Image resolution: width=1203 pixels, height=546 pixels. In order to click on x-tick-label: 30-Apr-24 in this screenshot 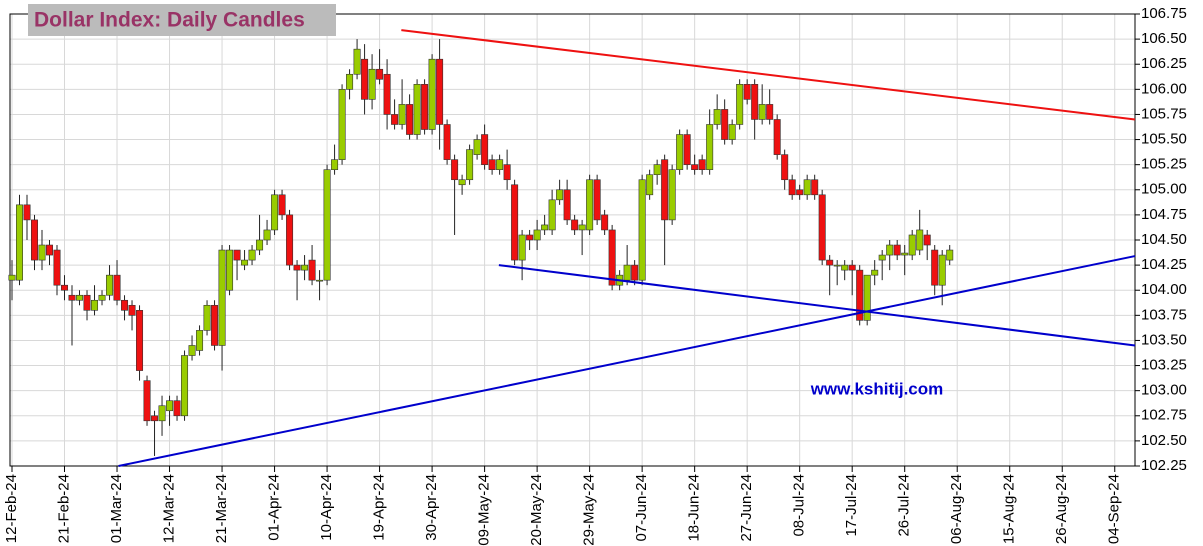, I will do `click(431, 507)`.